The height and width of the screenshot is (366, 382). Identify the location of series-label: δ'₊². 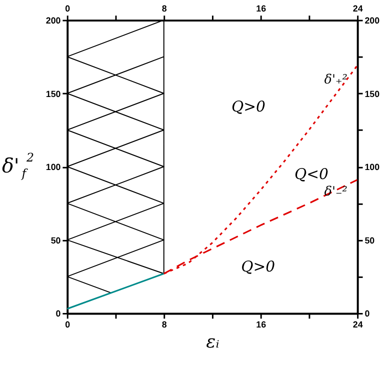
(336, 80).